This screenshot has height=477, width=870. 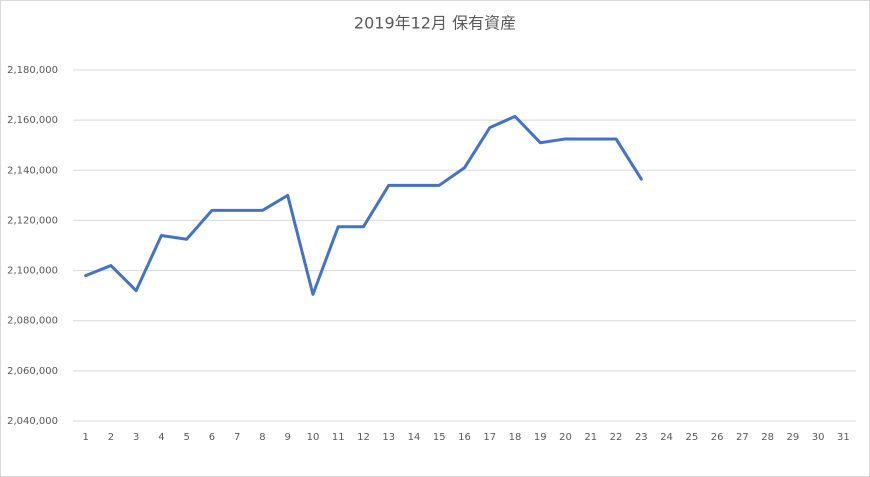 What do you see at coordinates (237, 437) in the screenshot?
I see `x-tick-label: 7` at bounding box center [237, 437].